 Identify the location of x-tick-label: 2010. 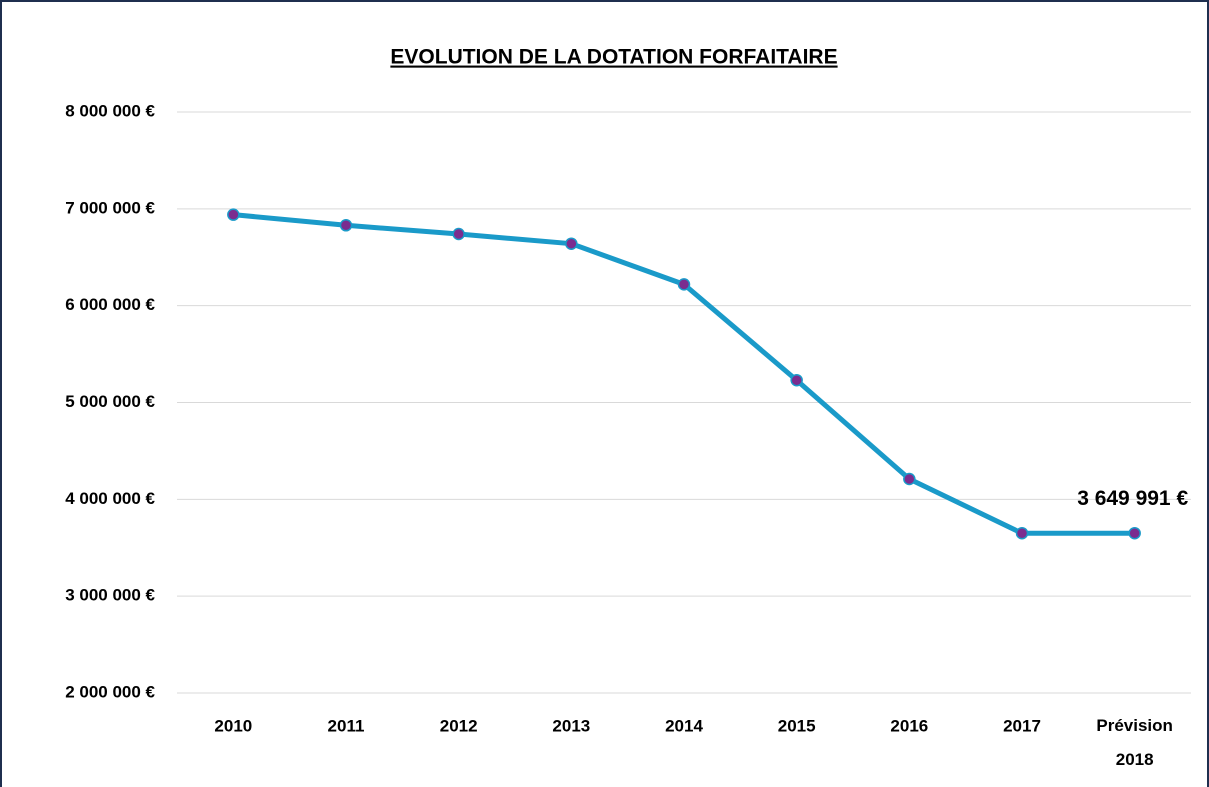
(233, 725).